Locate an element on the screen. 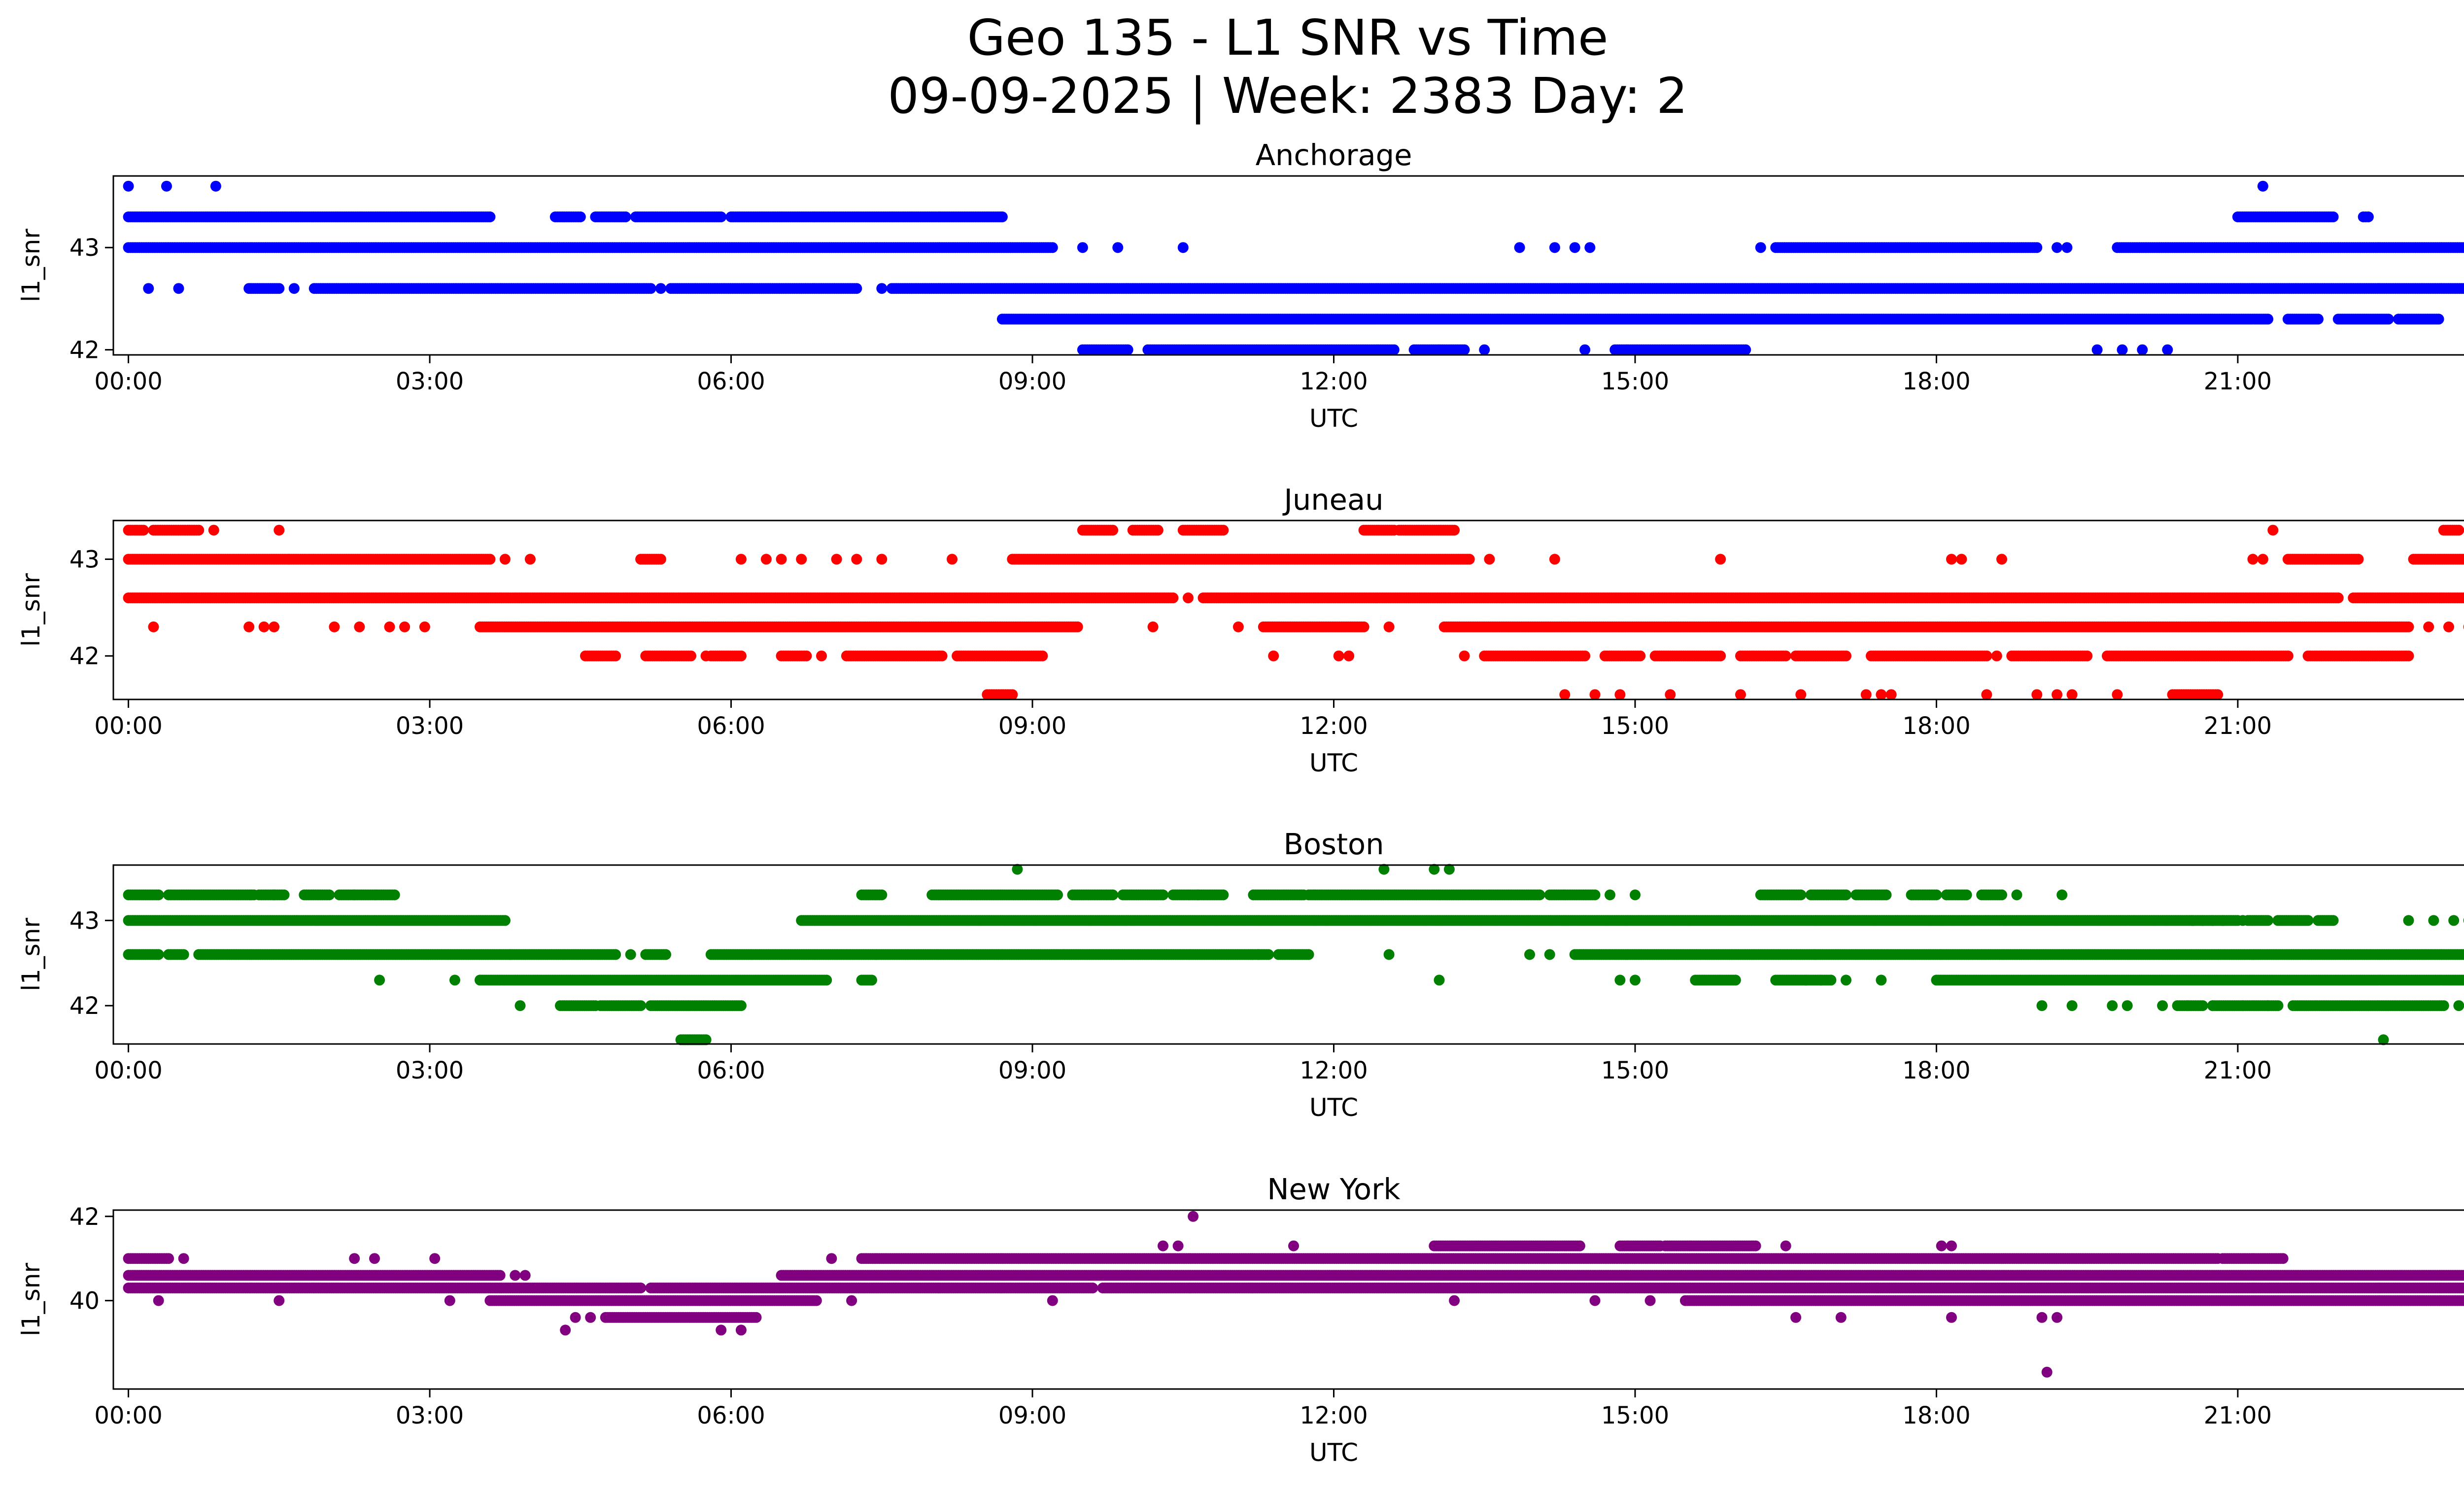 This screenshot has height=1495, width=2464. anchorage-panel-title: Anchorage is located at coordinates (1334, 155).